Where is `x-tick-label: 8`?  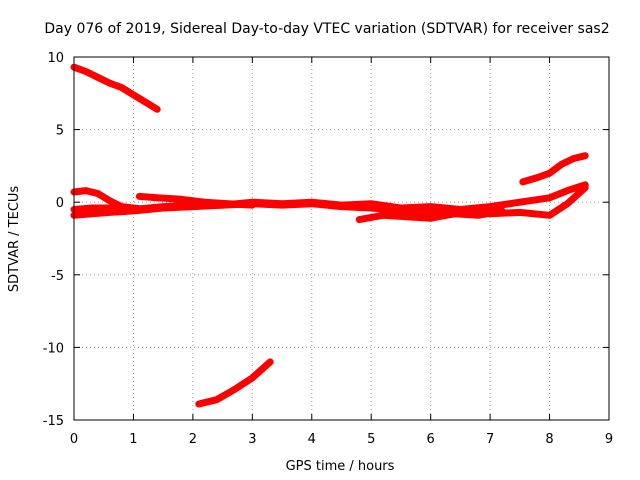 x-tick-label: 8 is located at coordinates (549, 439).